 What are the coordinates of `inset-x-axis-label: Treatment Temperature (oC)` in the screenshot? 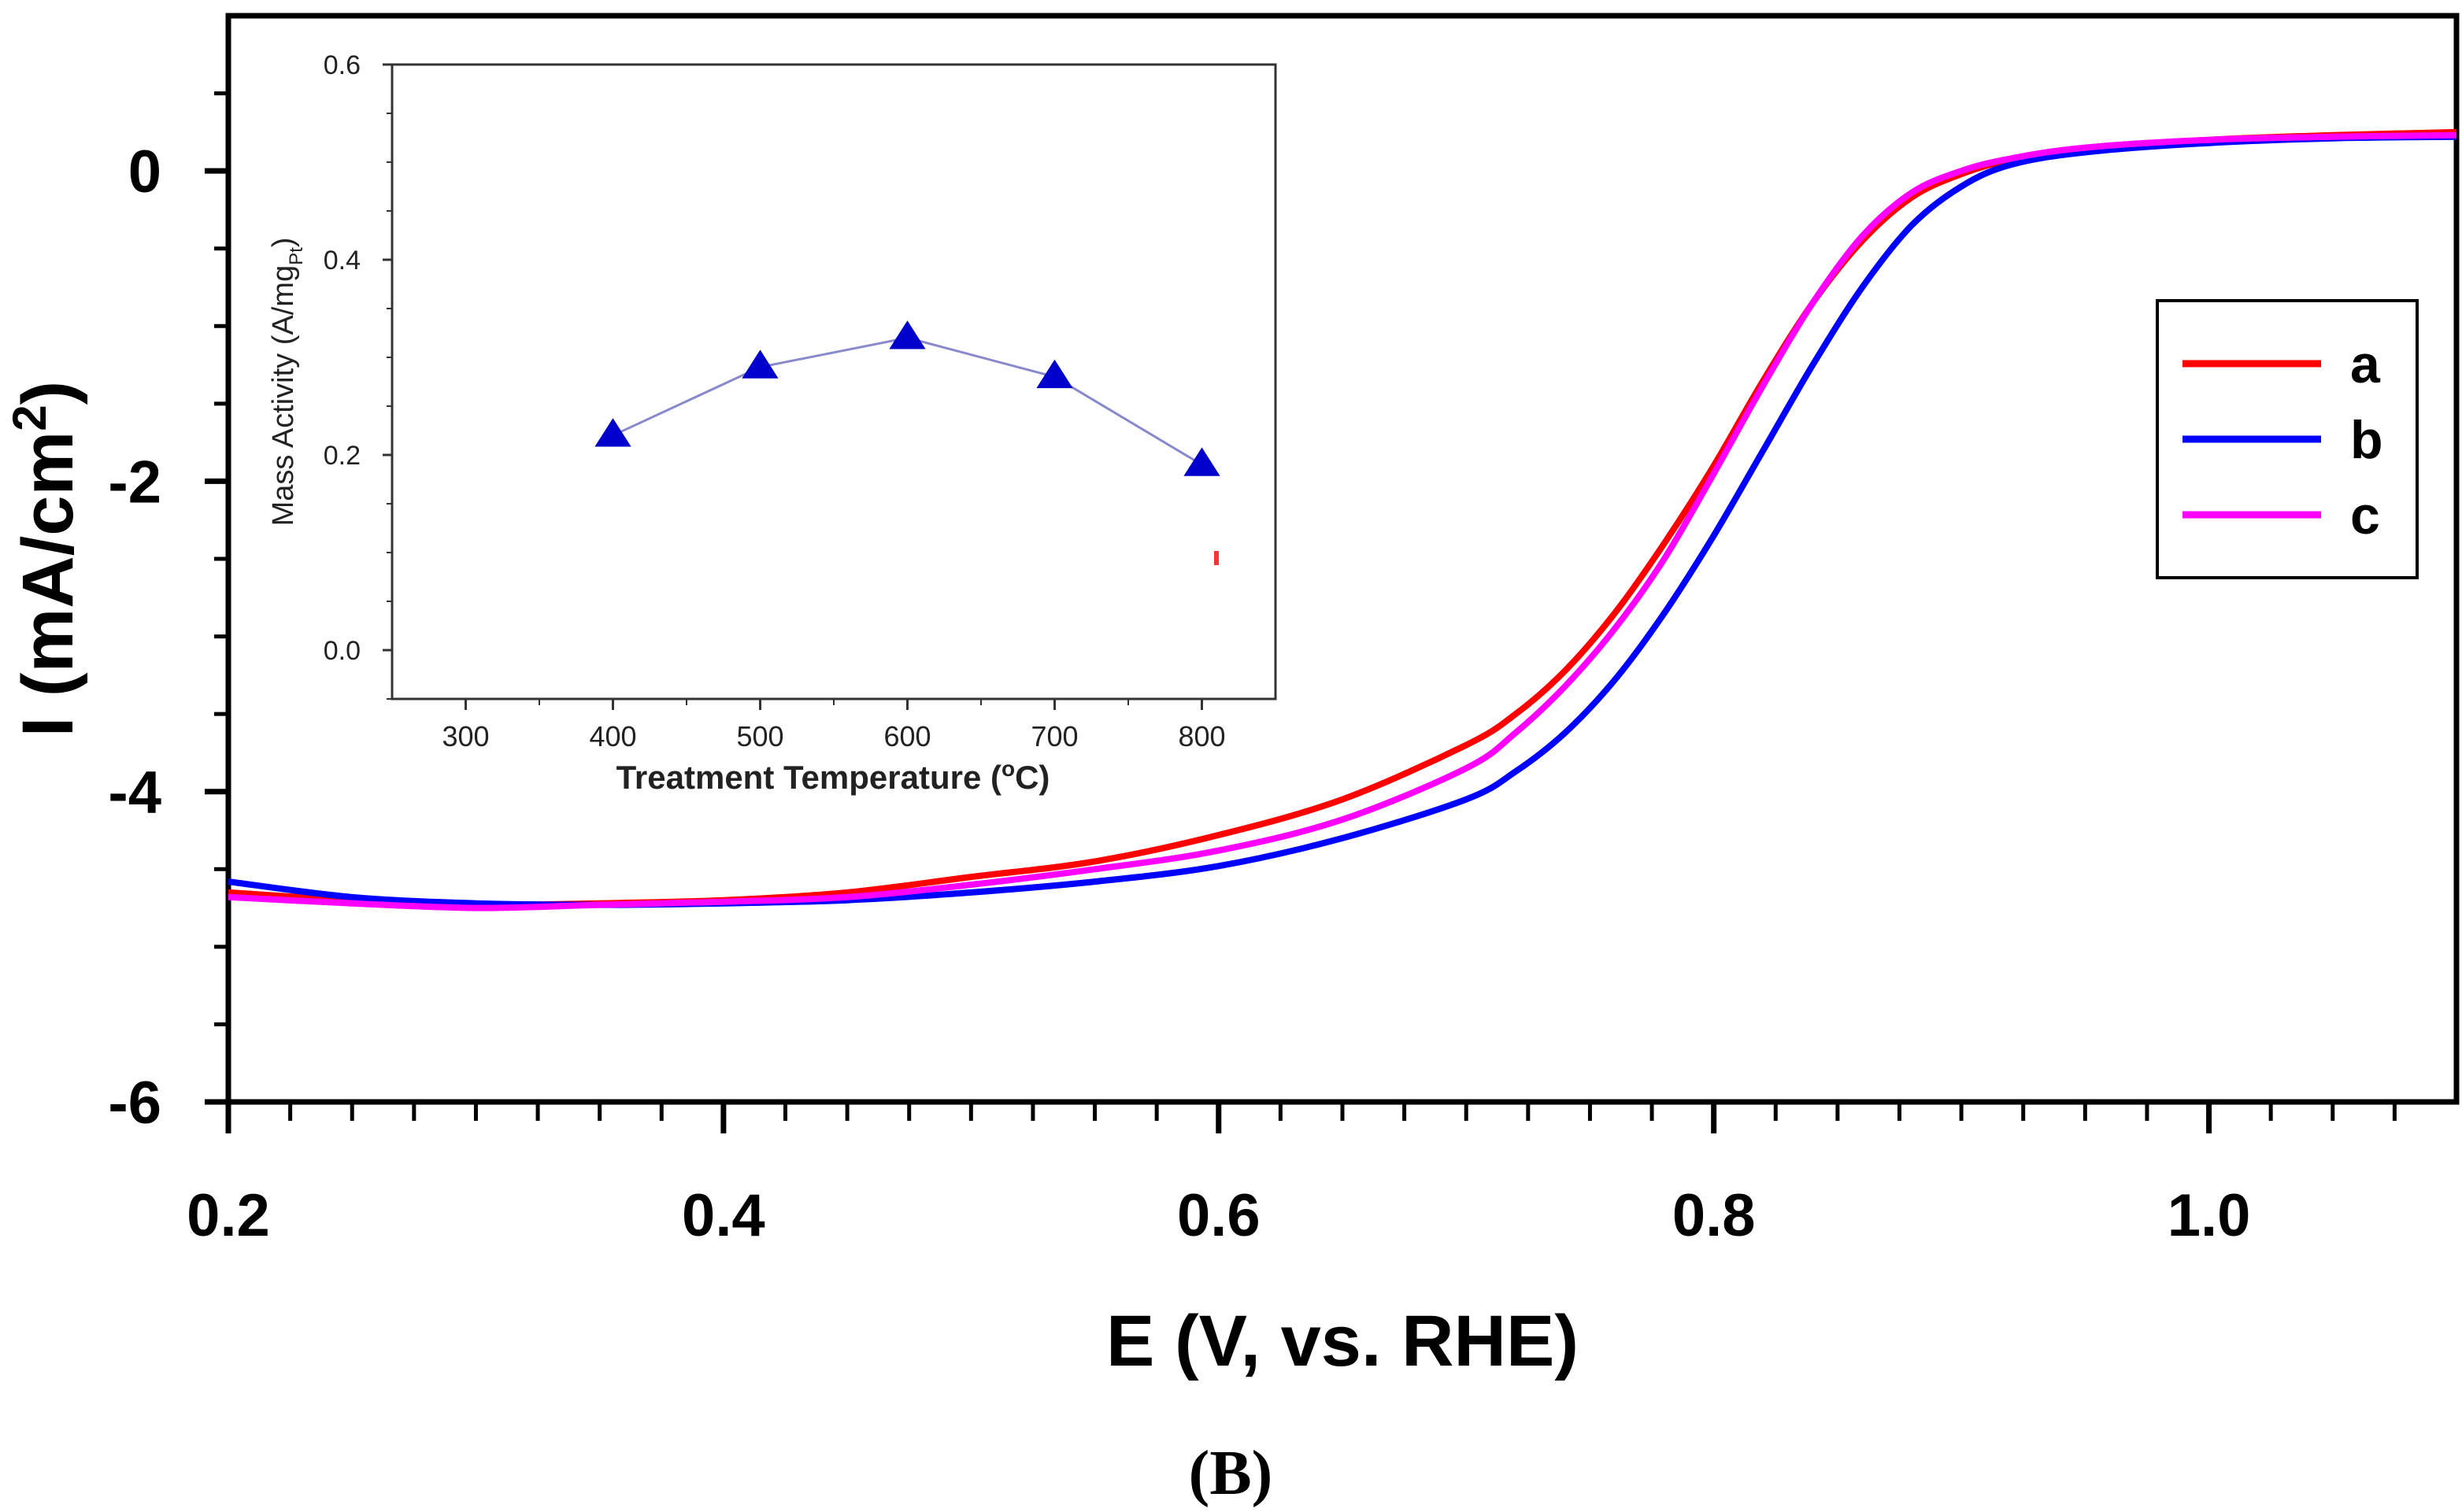 It's located at (833, 776).